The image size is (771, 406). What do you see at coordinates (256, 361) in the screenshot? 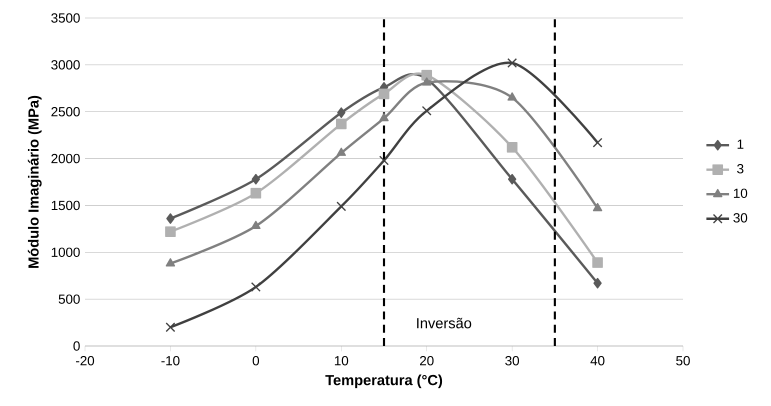
I see `x-tick-label: 0` at bounding box center [256, 361].